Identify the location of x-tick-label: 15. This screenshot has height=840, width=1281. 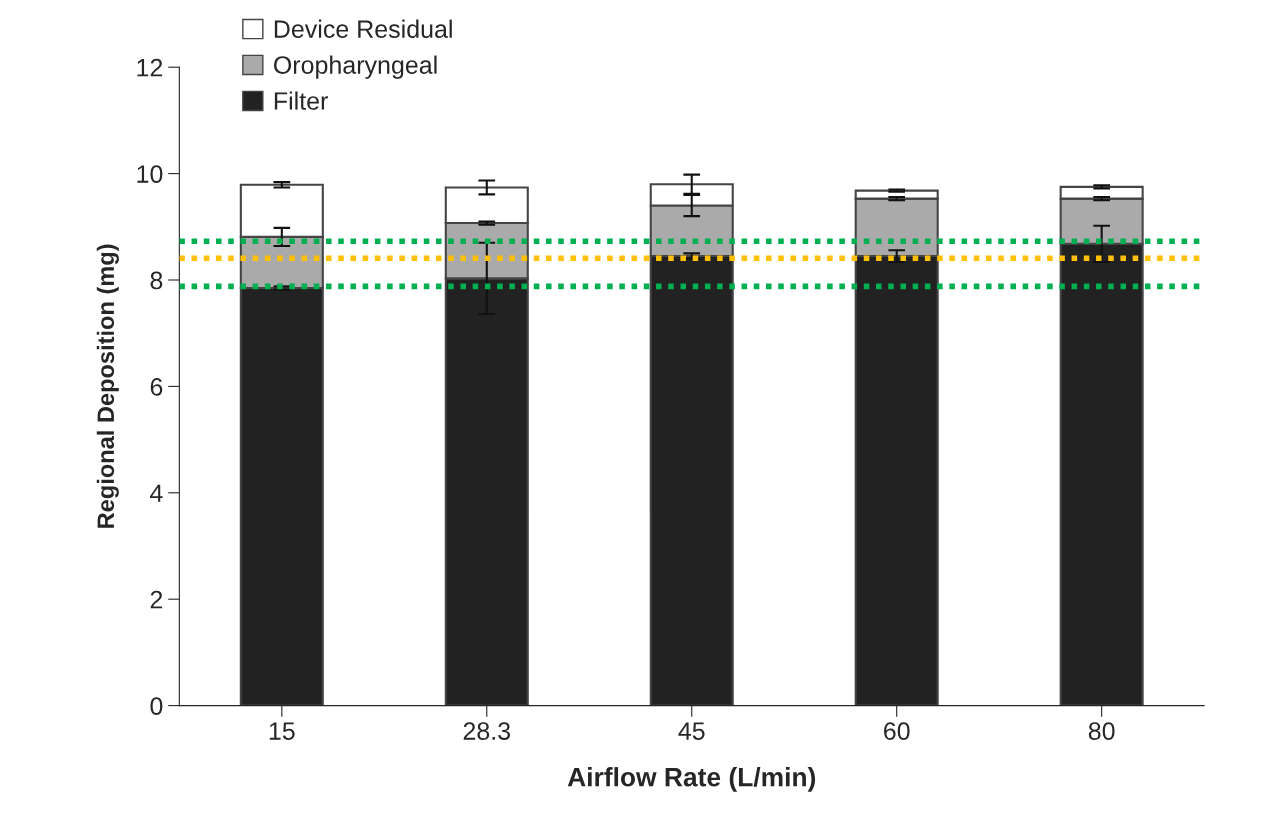
(282, 731).